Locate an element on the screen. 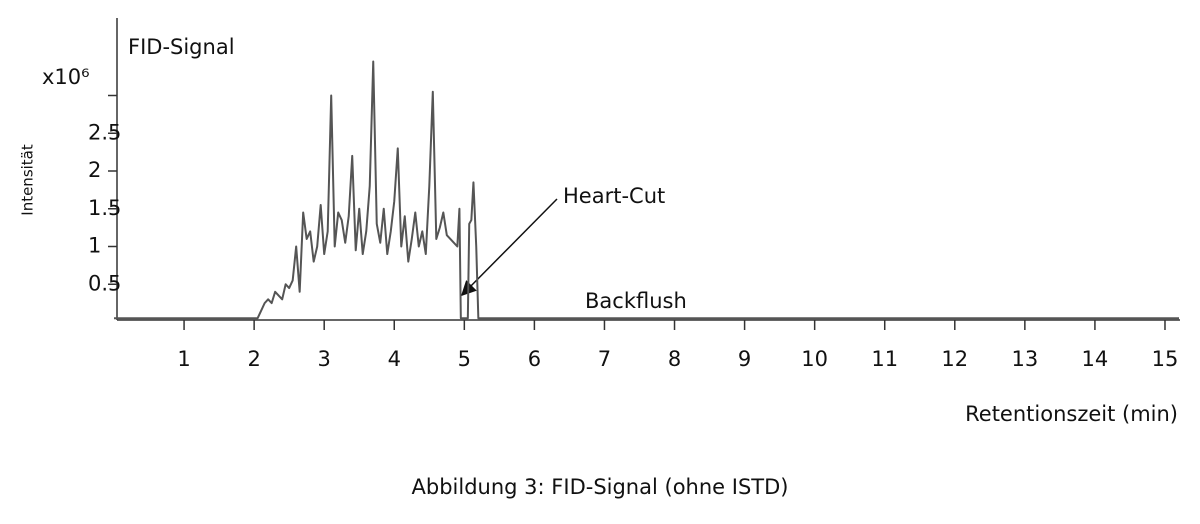 The width and height of the screenshot is (1200, 524). y-axis-label: Intensität is located at coordinates (28, 180).